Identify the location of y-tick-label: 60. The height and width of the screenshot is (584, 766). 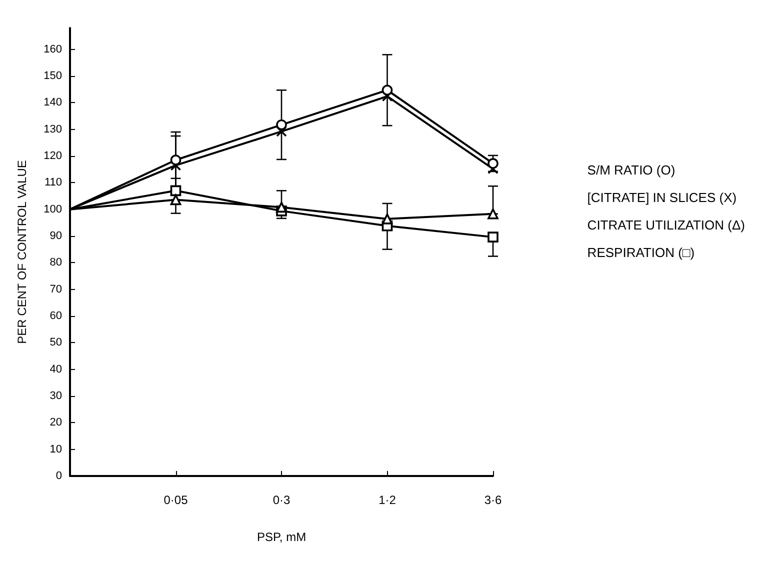
(56, 316).